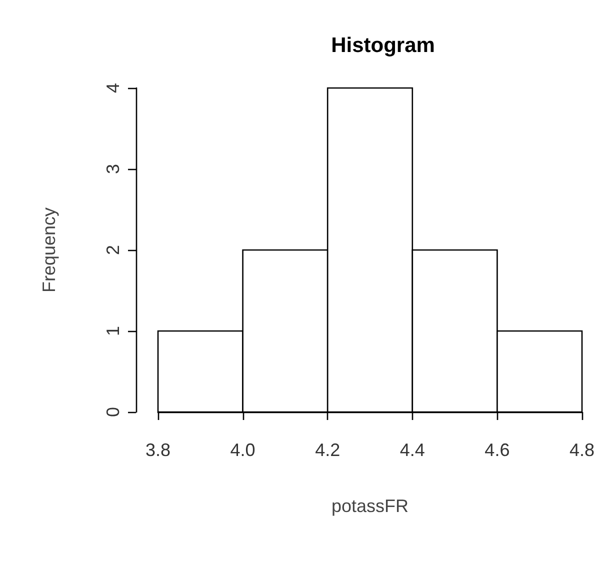  Describe the element at coordinates (370, 506) in the screenshot. I see `x-axis-title: potassFR` at that location.